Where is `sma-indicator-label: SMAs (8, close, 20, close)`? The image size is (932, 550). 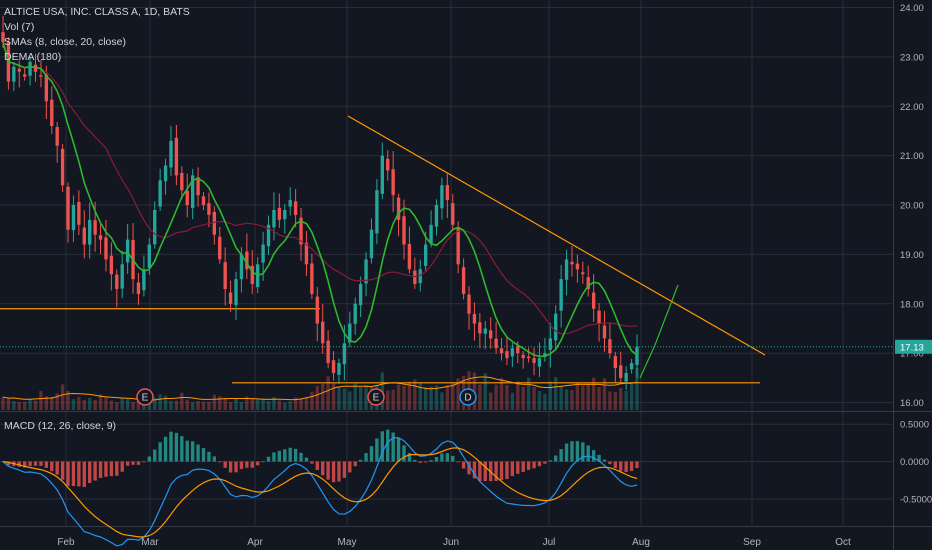
sma-indicator-label: SMAs (8, close, 20, close) is located at coordinates (65, 42).